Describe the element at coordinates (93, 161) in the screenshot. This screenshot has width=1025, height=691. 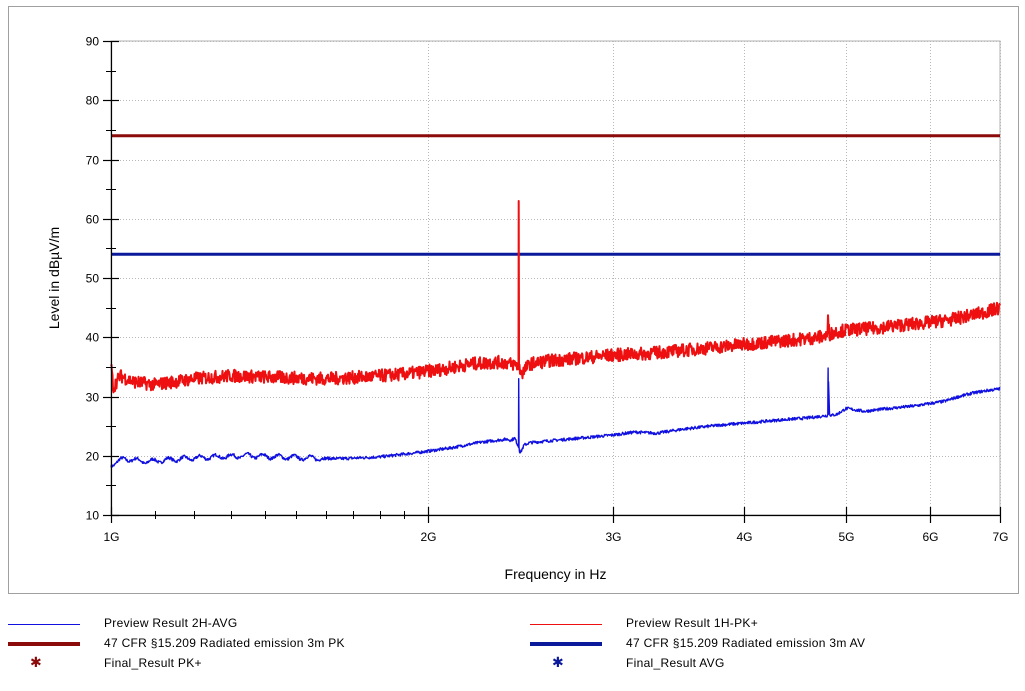
I see `y-tick-label: 70` at that location.